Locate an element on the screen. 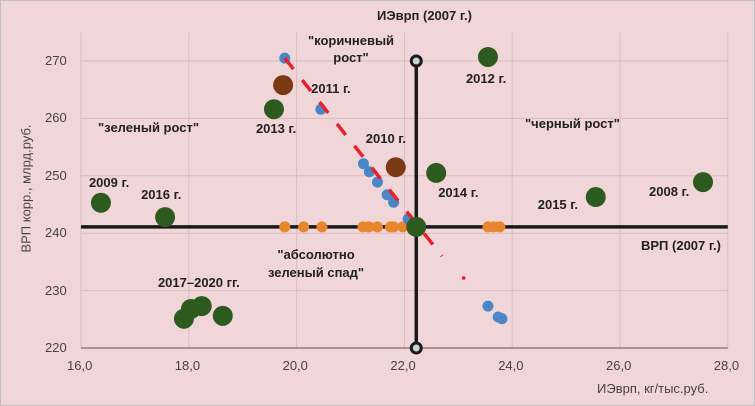 The height and width of the screenshot is (406, 755). point-label: 2014 г. is located at coordinates (458, 192).